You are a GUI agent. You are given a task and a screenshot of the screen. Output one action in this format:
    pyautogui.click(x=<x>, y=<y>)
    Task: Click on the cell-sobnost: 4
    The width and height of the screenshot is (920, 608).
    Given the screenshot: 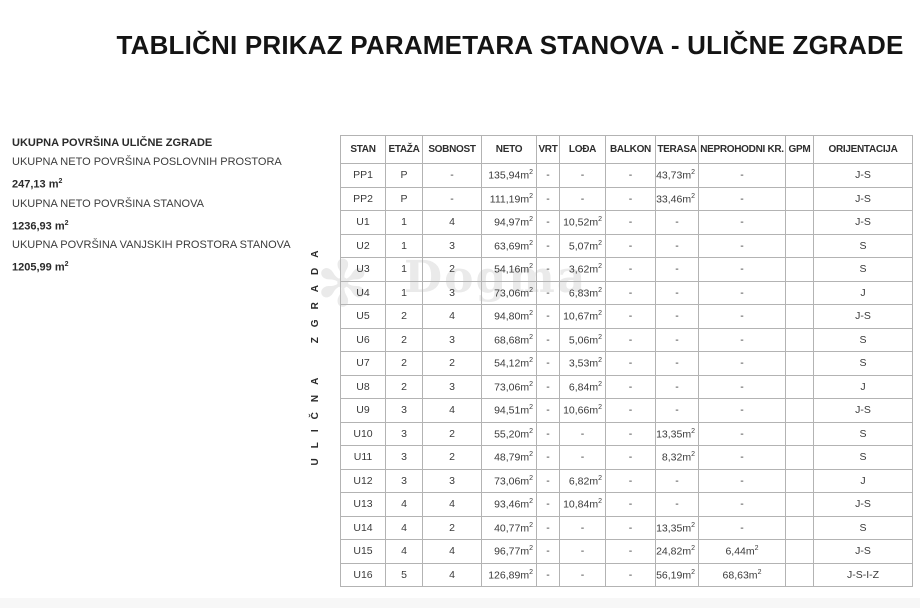 What is the action you would take?
    pyautogui.click(x=452, y=316)
    